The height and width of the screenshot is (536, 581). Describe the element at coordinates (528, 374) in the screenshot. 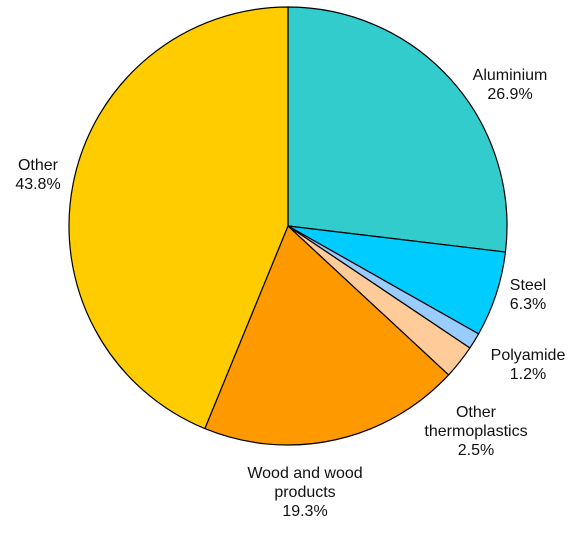

I see `slice-value-text: 1.2%` at that location.